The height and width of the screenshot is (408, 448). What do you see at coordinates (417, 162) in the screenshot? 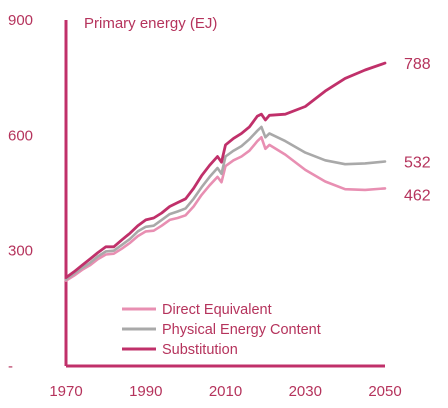
I see `end-label-physical-energy-content: 532` at bounding box center [417, 162].